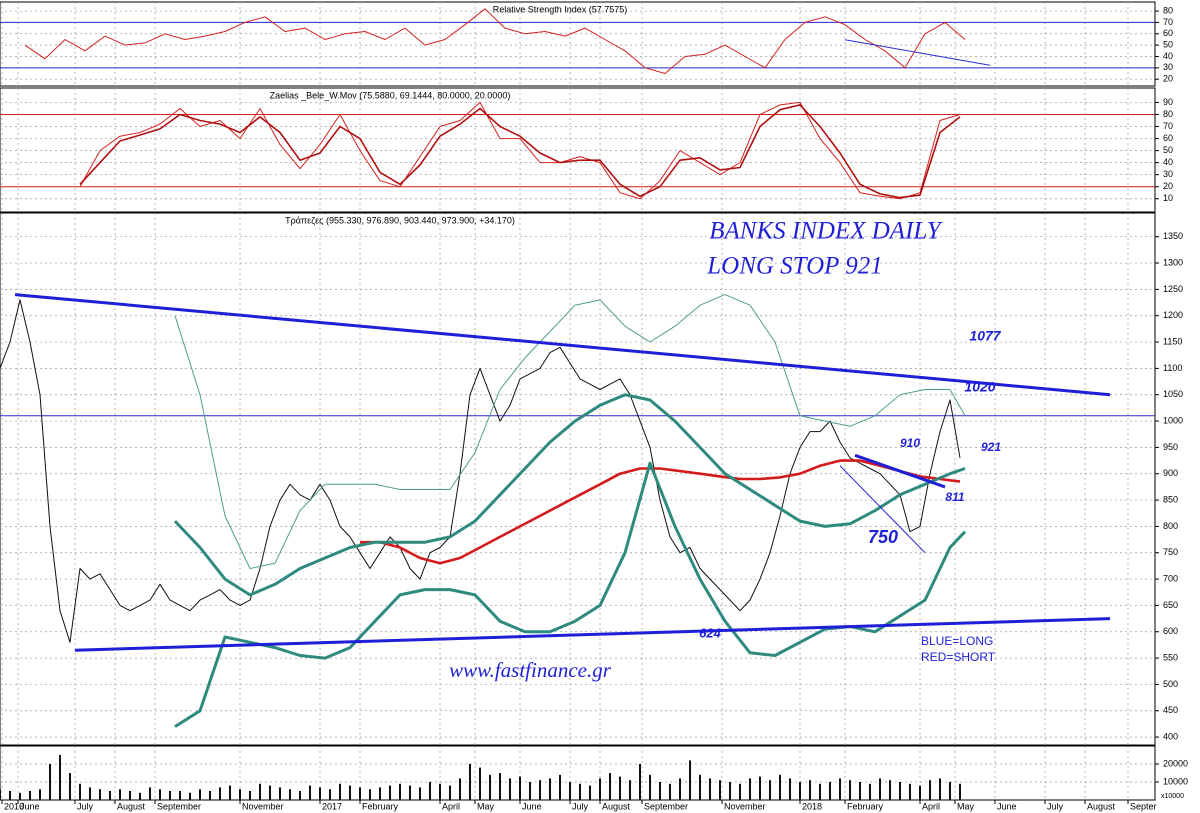 This screenshot has width=1200, height=813. What do you see at coordinates (1143, 806) in the screenshot?
I see `x-tick-label: Septer` at bounding box center [1143, 806].